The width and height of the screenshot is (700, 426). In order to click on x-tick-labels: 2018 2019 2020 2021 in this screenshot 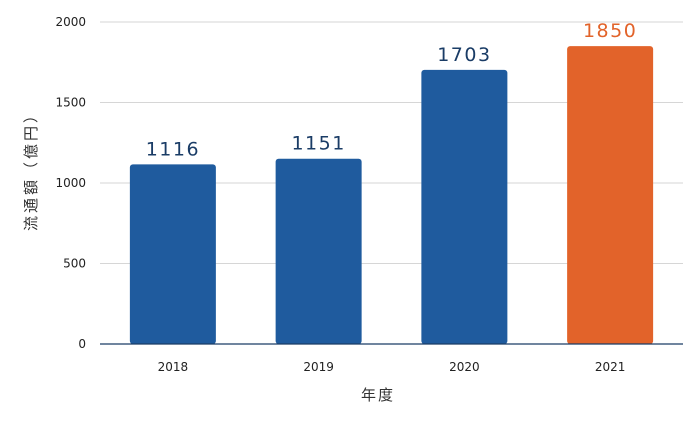, I will do `click(392, 367)`.